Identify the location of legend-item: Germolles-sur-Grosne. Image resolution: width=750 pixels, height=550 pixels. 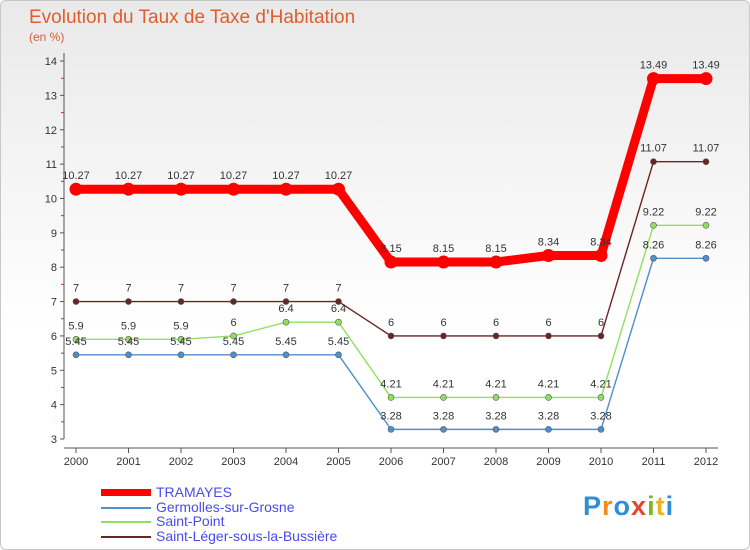
(219, 506).